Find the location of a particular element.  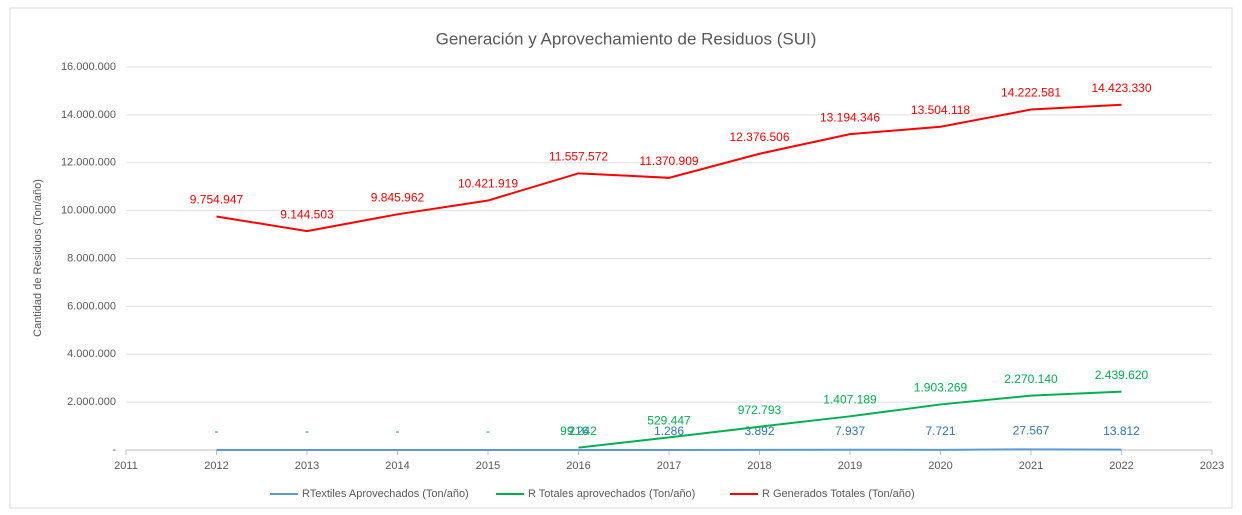

data-label: 13.504.118 is located at coordinates (940, 110).